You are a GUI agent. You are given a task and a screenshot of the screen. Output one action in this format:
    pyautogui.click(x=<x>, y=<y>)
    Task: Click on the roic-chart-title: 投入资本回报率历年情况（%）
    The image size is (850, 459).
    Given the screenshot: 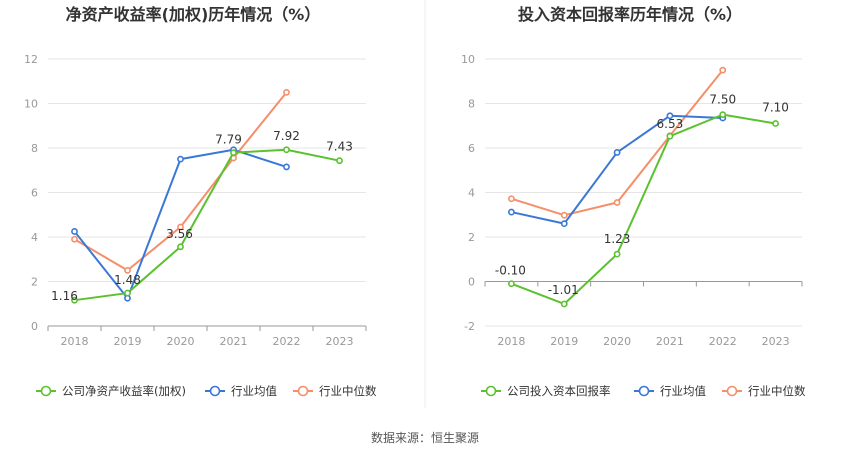 What is the action you would take?
    pyautogui.click(x=630, y=14)
    